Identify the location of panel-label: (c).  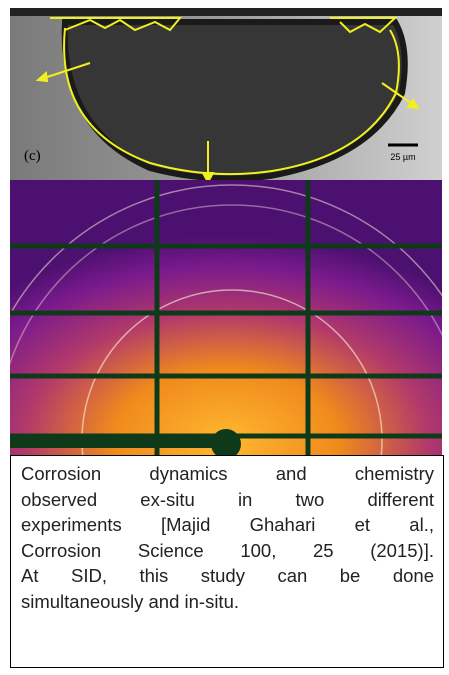
(32, 156).